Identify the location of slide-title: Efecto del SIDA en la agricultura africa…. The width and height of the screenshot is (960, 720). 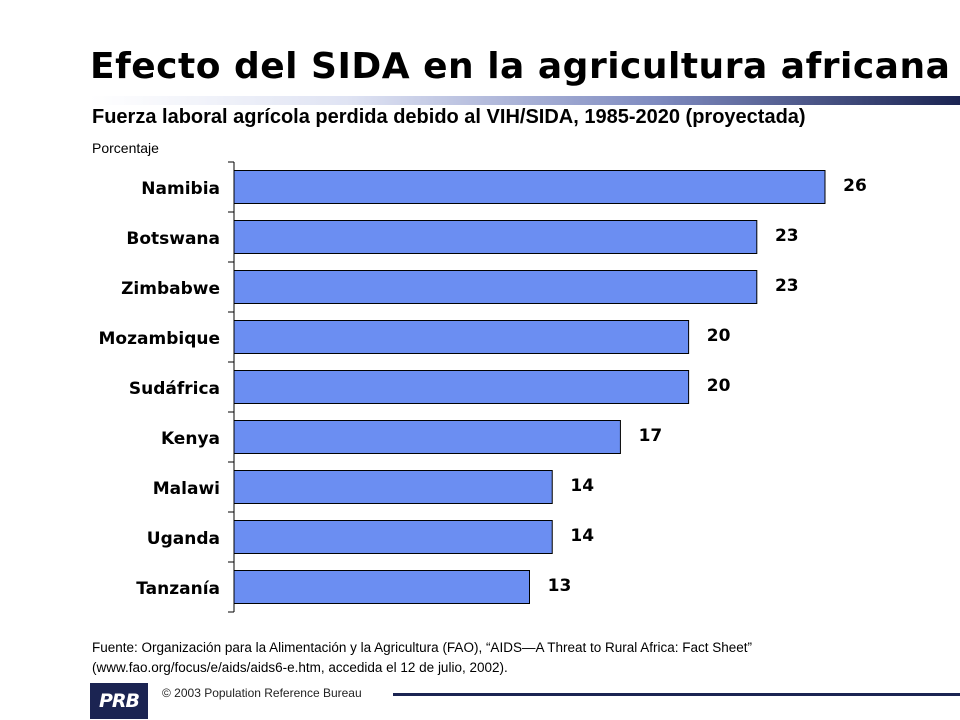
(520, 66).